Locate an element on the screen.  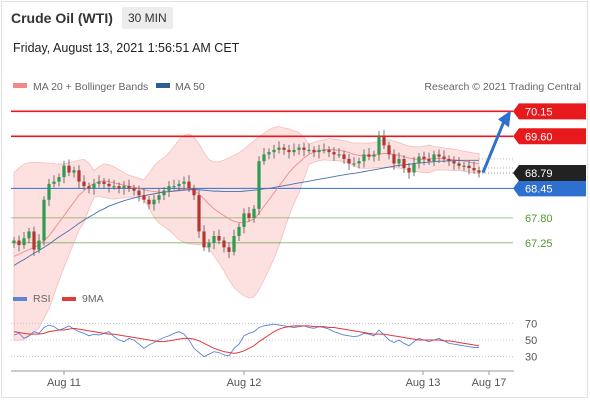
timeframe-button: 30 MIN is located at coordinates (147, 18).